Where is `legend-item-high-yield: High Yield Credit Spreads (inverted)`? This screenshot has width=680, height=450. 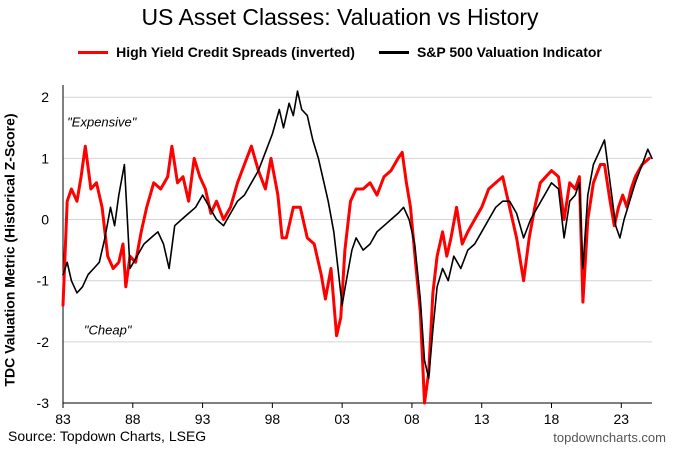
legend-item-high-yield: High Yield Credit Spreads (inverted) is located at coordinates (216, 52).